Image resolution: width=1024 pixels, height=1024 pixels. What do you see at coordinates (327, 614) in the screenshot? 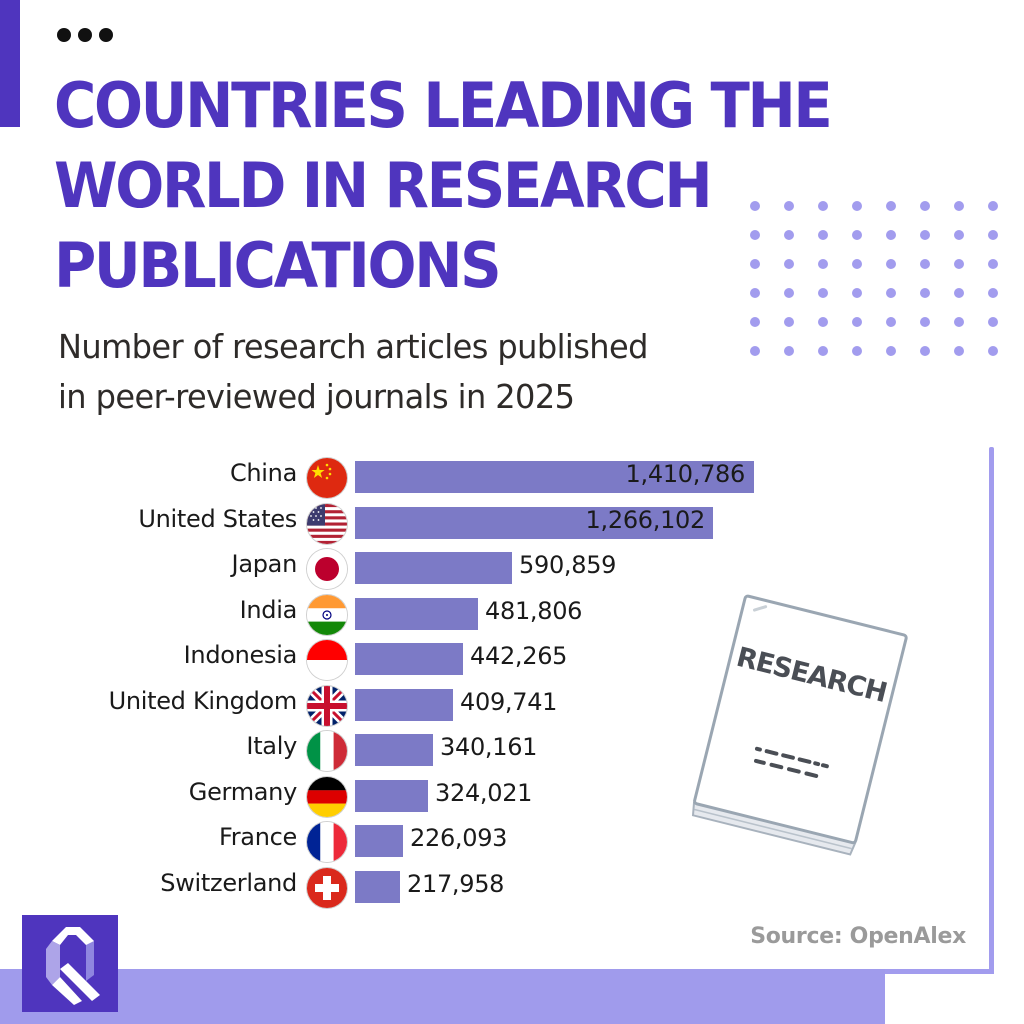
I see `flag-india-icon` at bounding box center [327, 614].